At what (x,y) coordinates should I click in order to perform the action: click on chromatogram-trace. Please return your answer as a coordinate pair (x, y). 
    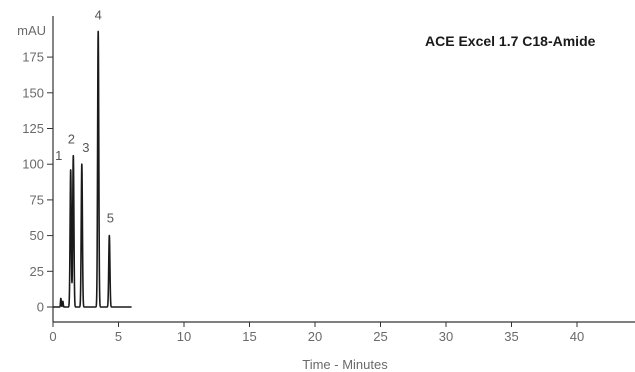
    Looking at the image, I should click on (92, 169).